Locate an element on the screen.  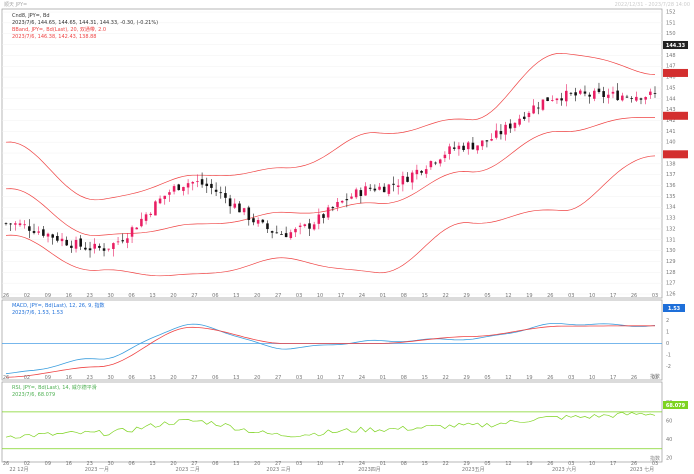
y-tick-label: 134 is located at coordinates (671, 208).